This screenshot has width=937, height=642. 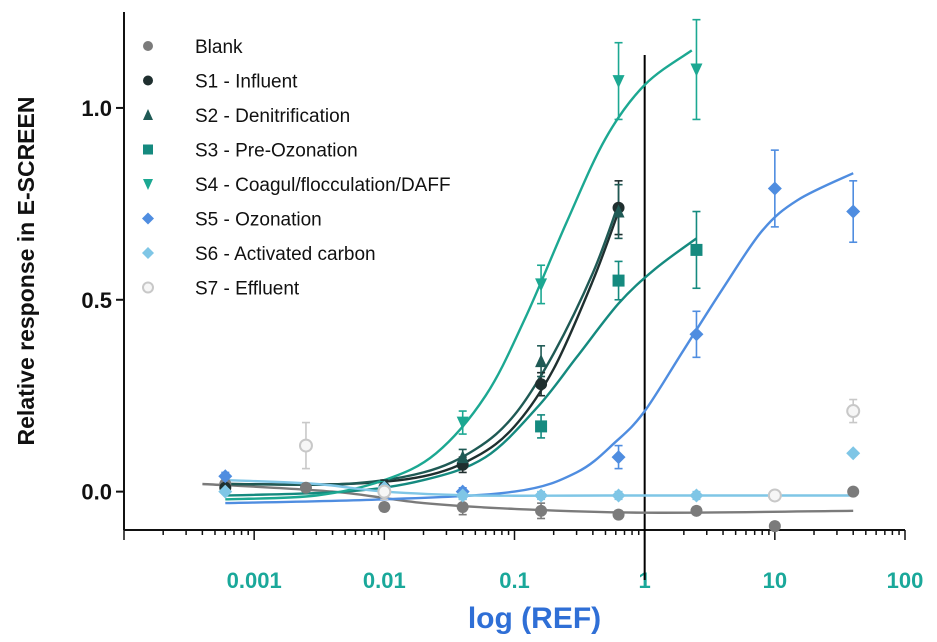 What do you see at coordinates (534, 618) in the screenshot?
I see `x-axis-label: log (REF)` at bounding box center [534, 618].